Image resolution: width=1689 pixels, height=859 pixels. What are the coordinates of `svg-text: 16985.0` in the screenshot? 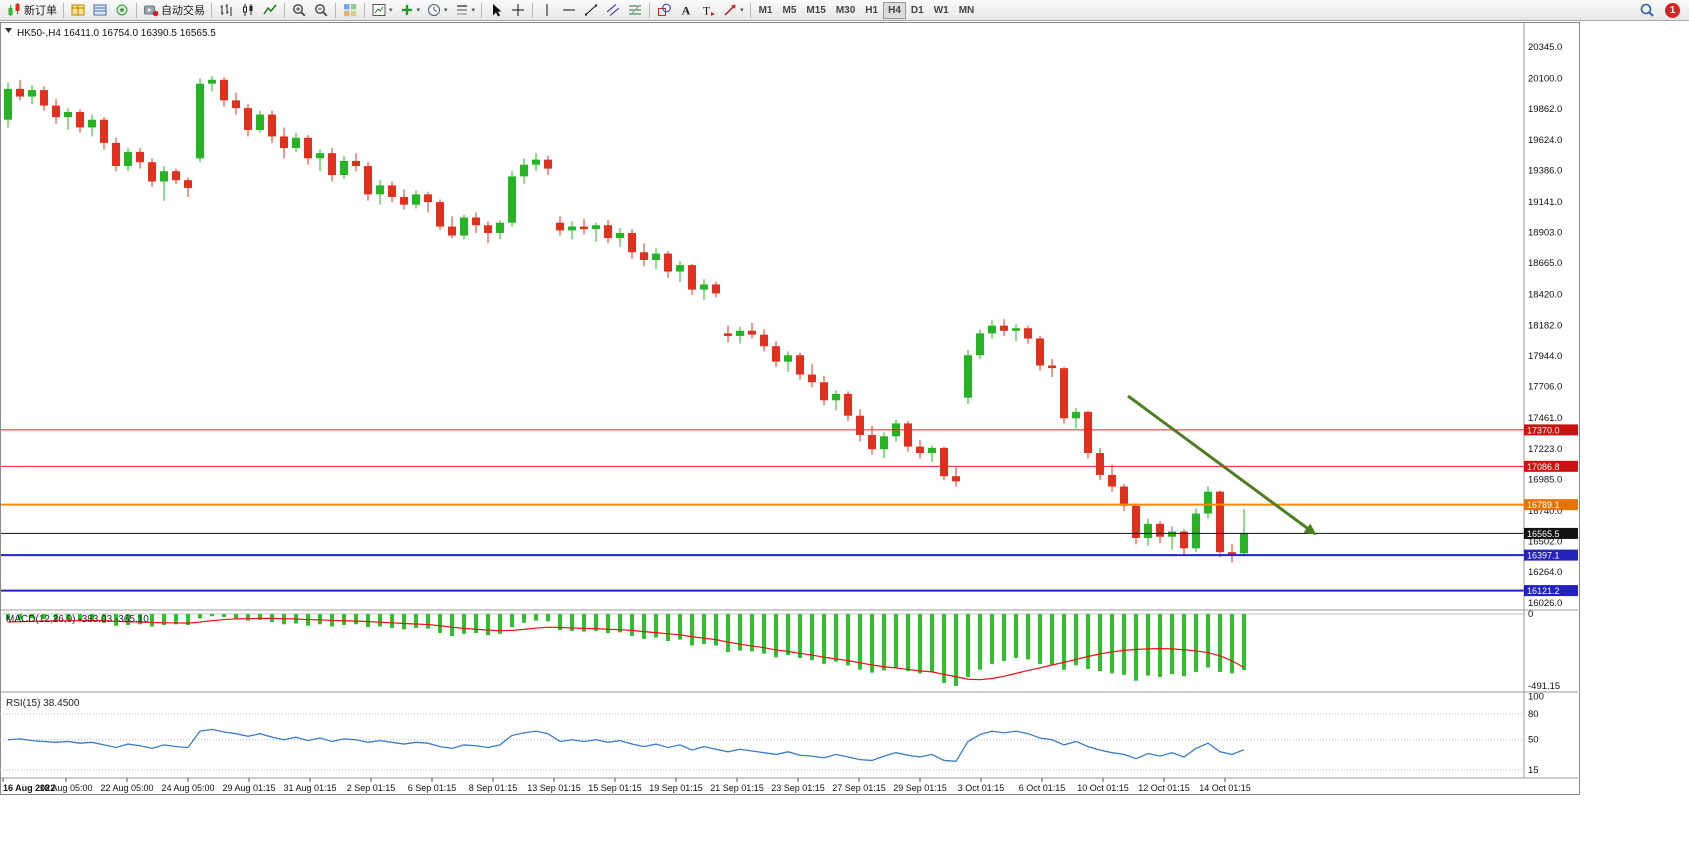 It's located at (1545, 479).